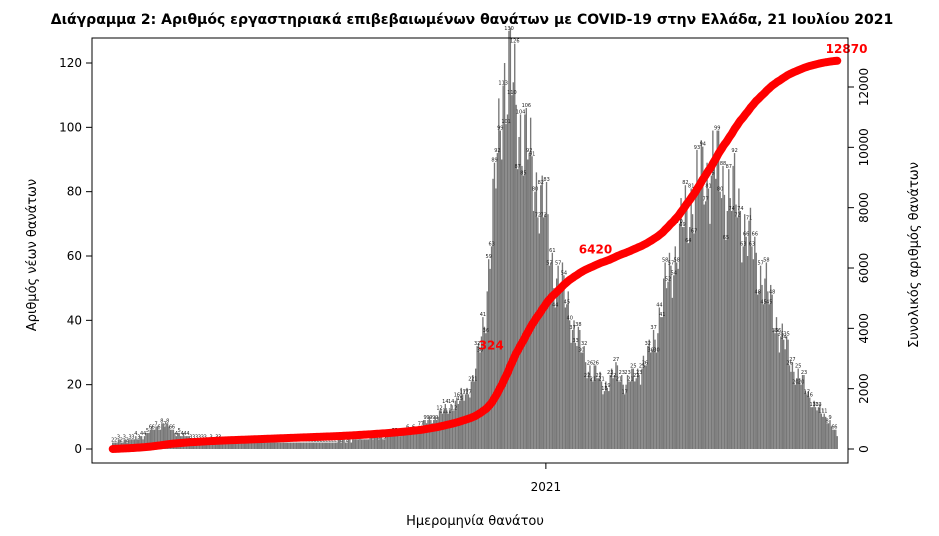 The image size is (939, 536). I want to click on bar-value-label: 38, so click(578, 325).